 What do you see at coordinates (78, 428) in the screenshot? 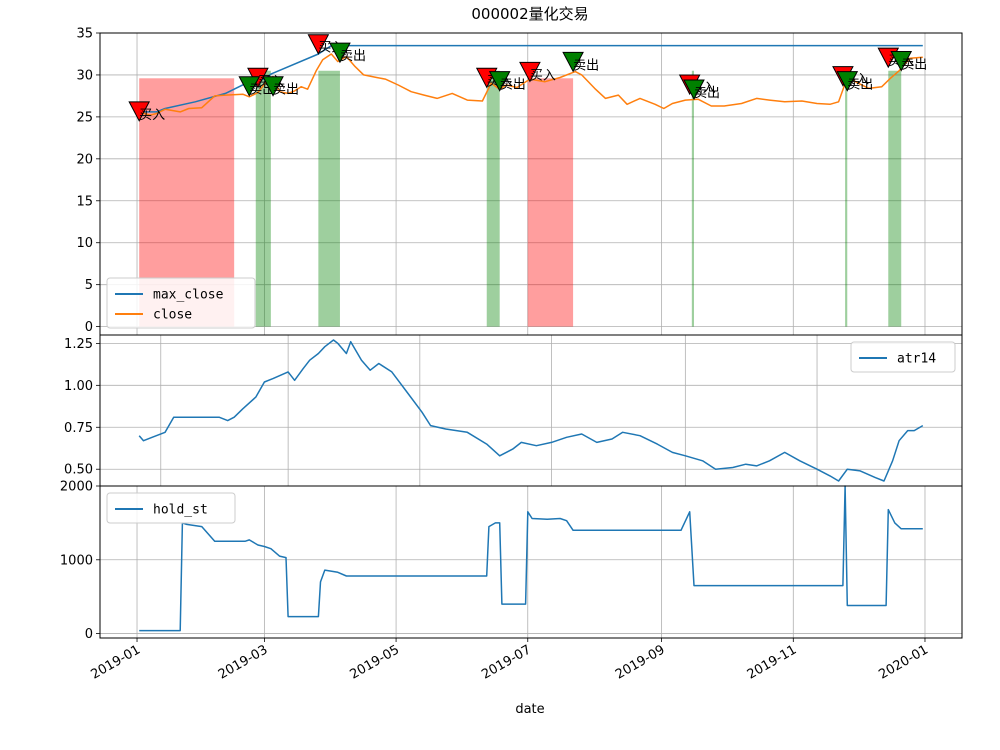
I see `y-tick-label: 0.75` at bounding box center [78, 428].